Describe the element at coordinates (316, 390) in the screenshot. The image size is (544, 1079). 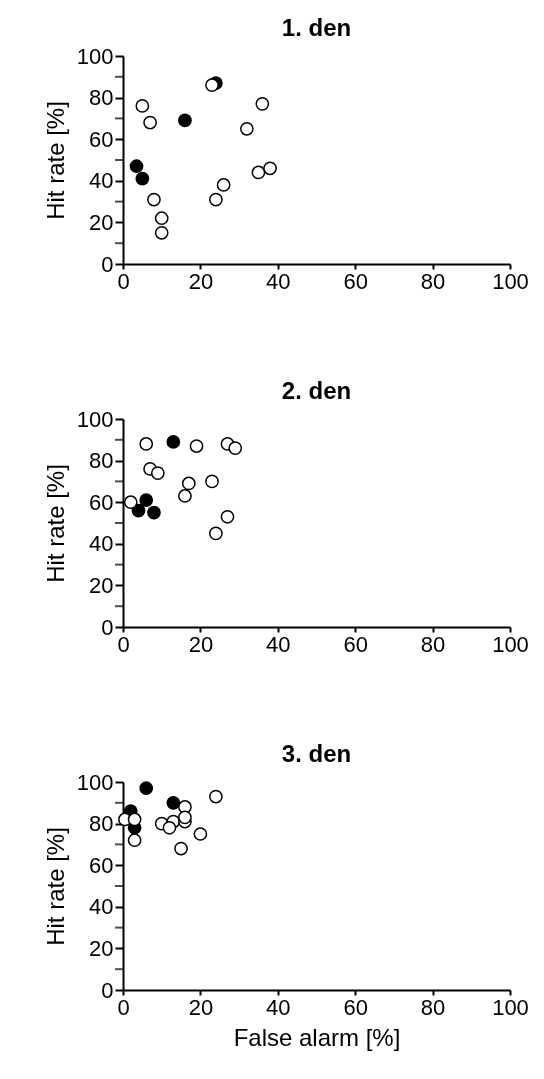
I see `chart-title: 2. den` at that location.